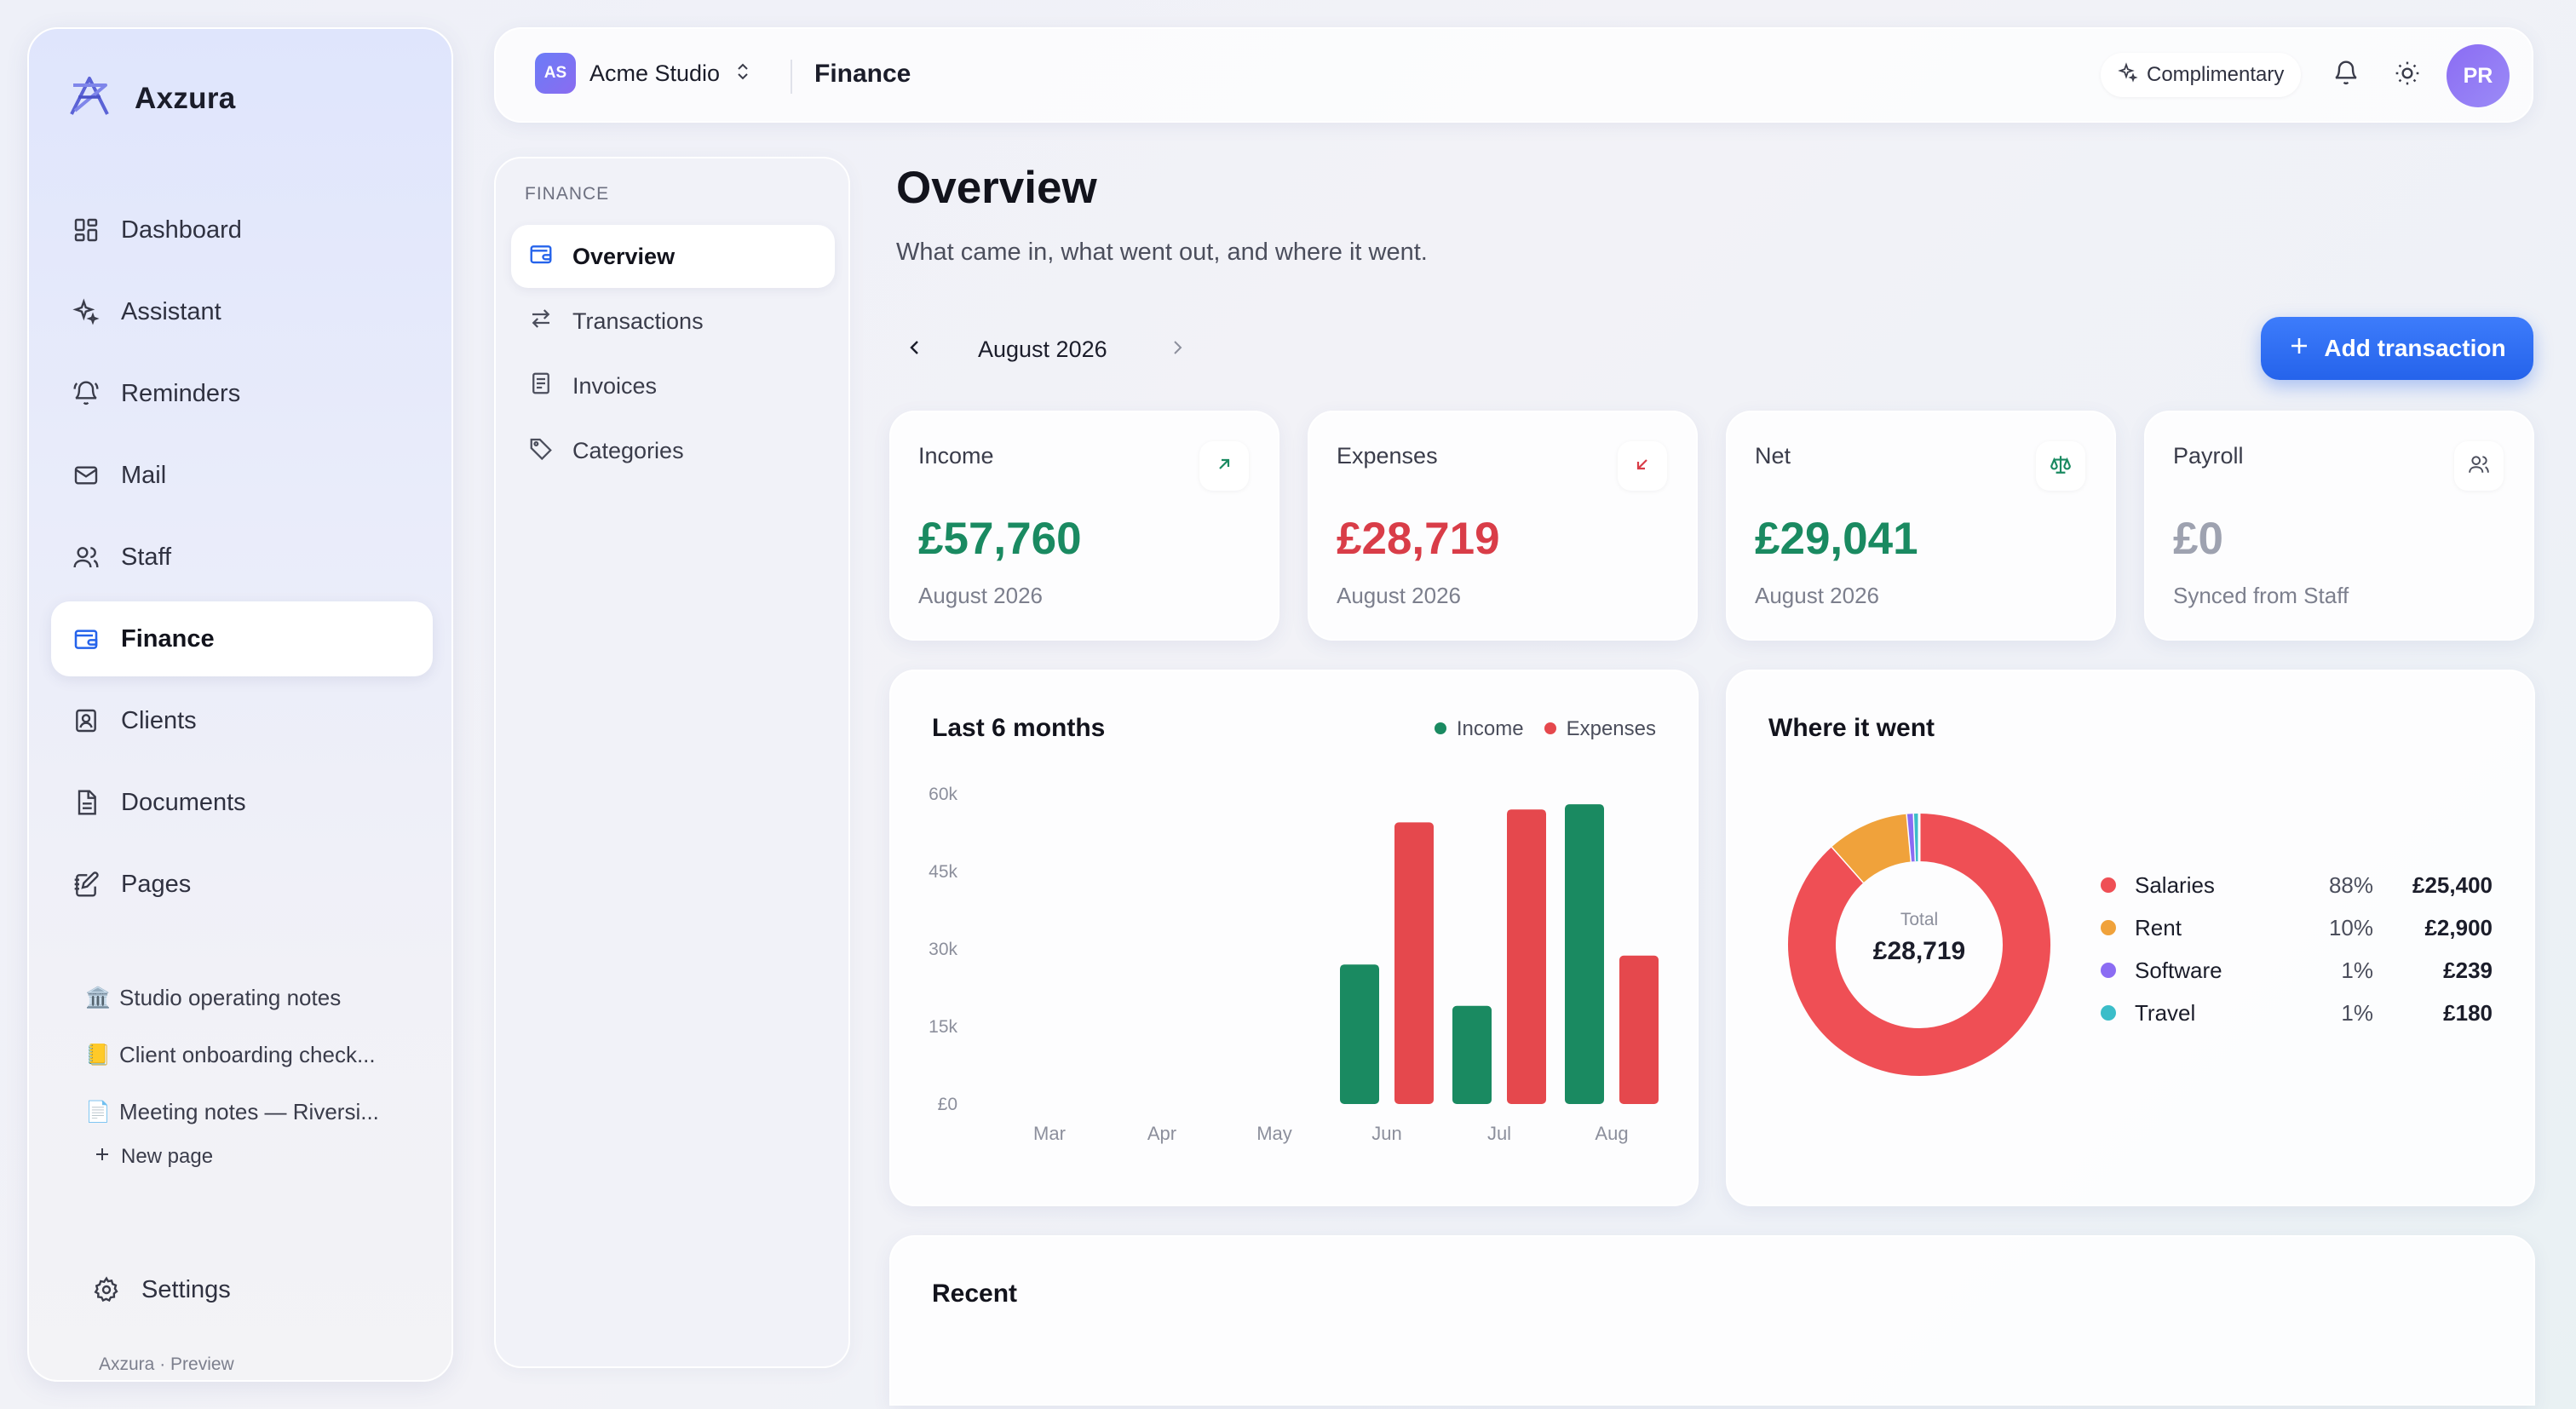 The width and height of the screenshot is (2576, 1409). What do you see at coordinates (556, 73) in the screenshot?
I see `workspace-badge: AS` at bounding box center [556, 73].